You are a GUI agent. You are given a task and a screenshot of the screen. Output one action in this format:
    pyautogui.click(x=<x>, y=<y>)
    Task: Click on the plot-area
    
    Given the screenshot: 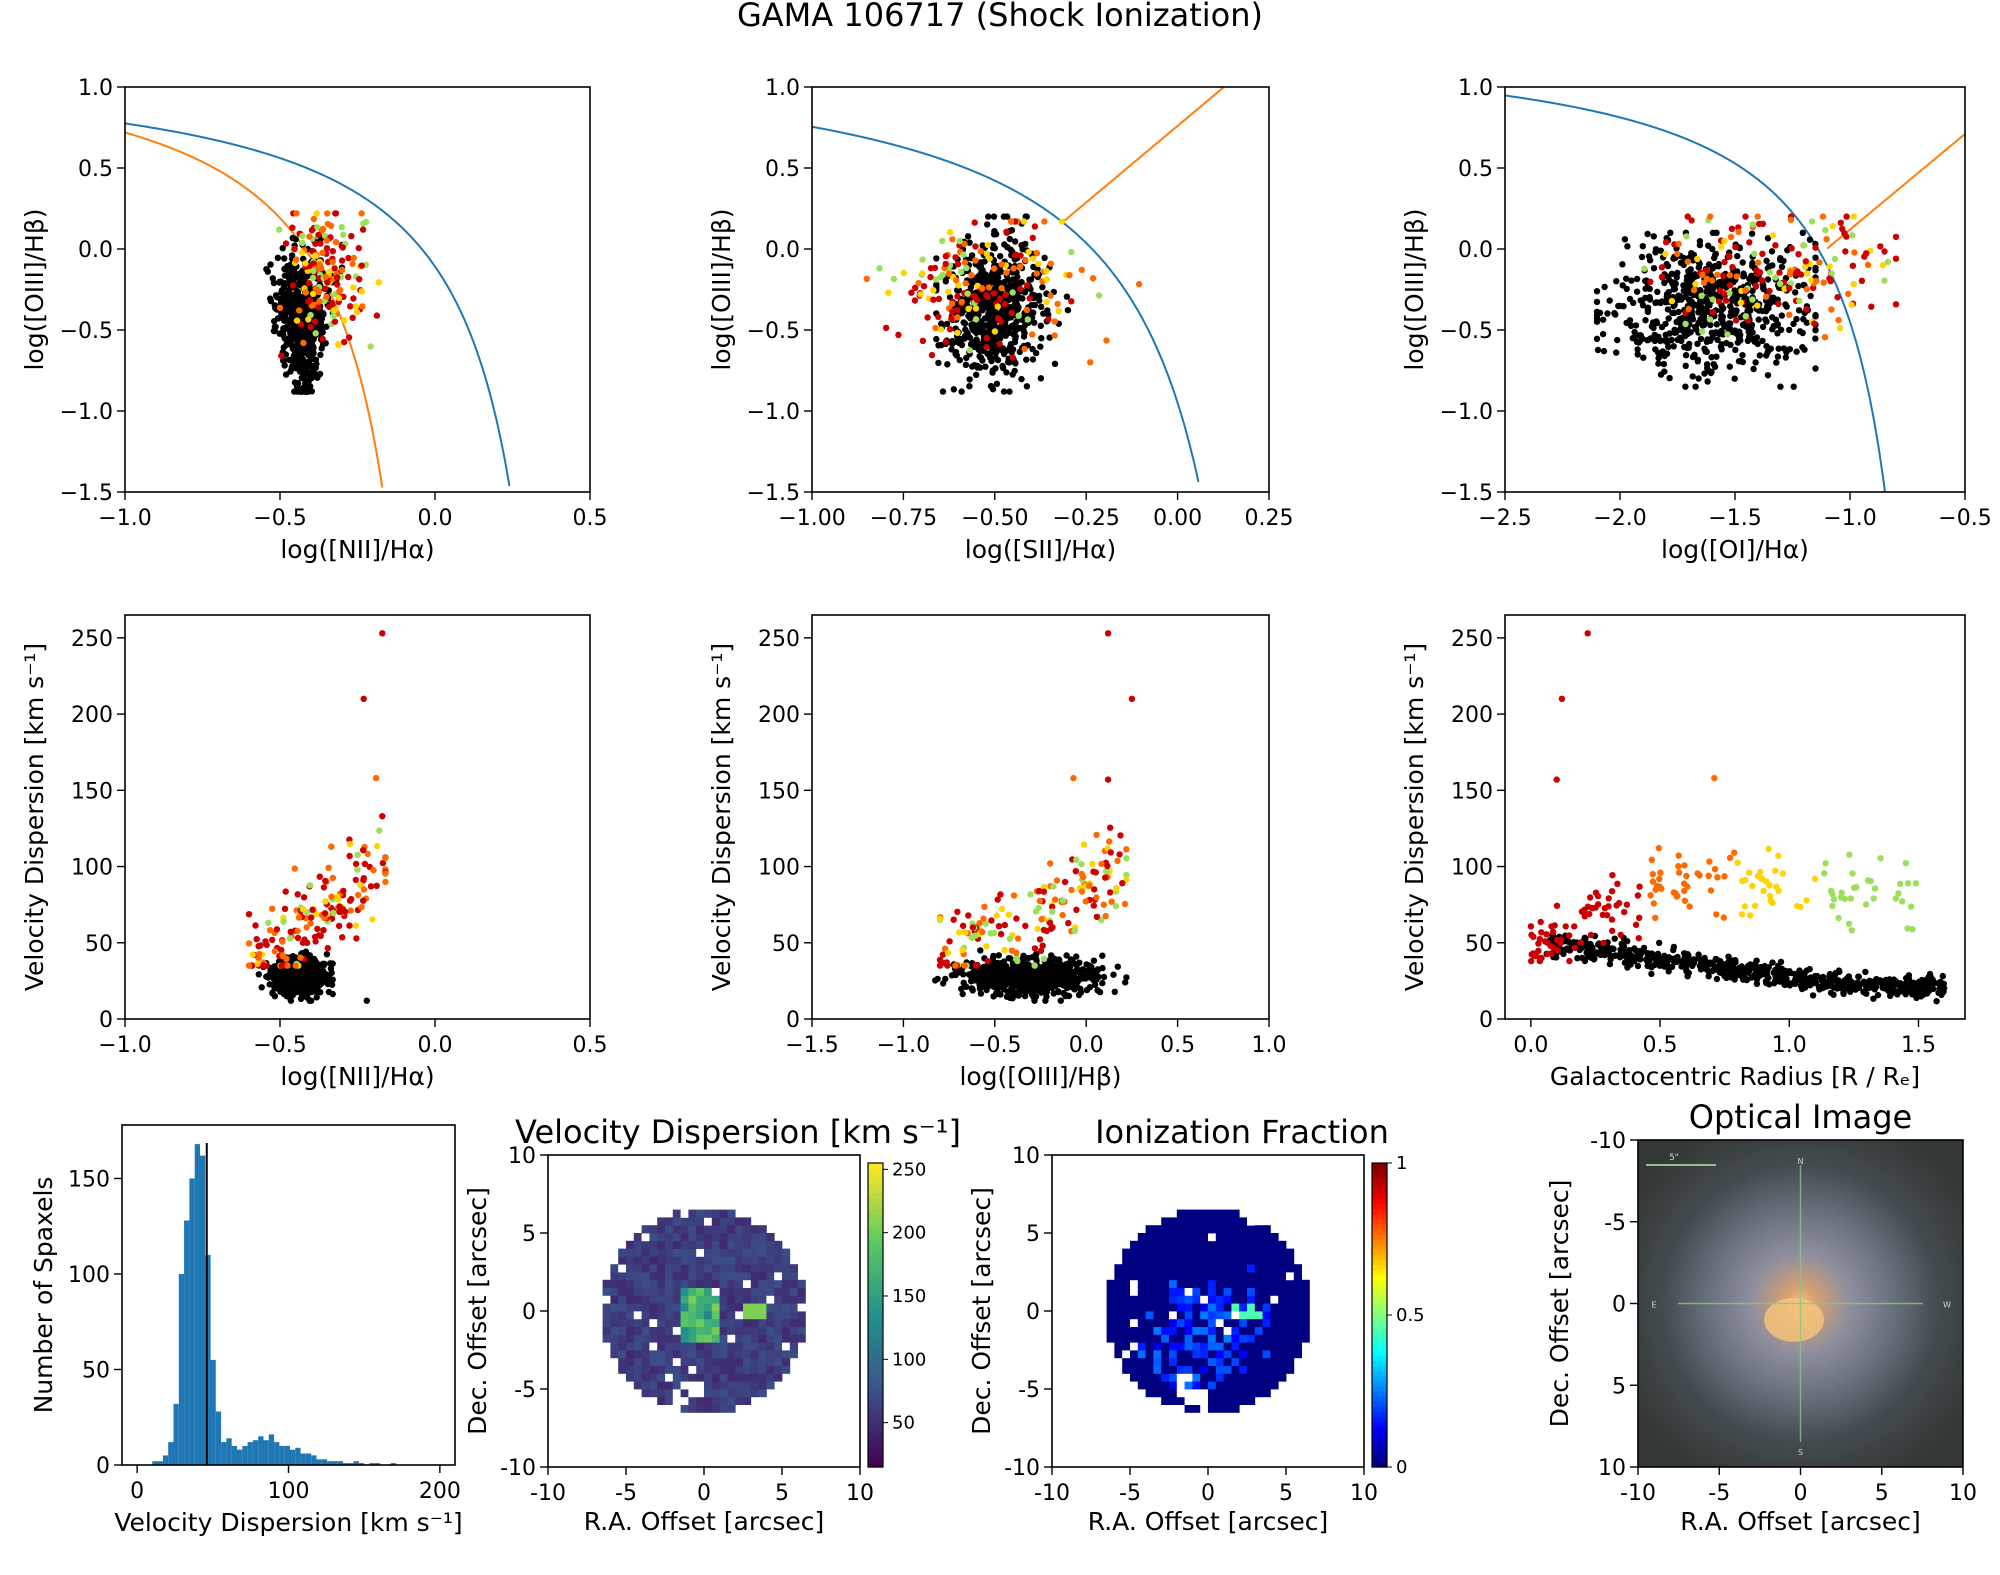 What is the action you would take?
    pyautogui.click(x=317, y=817)
    